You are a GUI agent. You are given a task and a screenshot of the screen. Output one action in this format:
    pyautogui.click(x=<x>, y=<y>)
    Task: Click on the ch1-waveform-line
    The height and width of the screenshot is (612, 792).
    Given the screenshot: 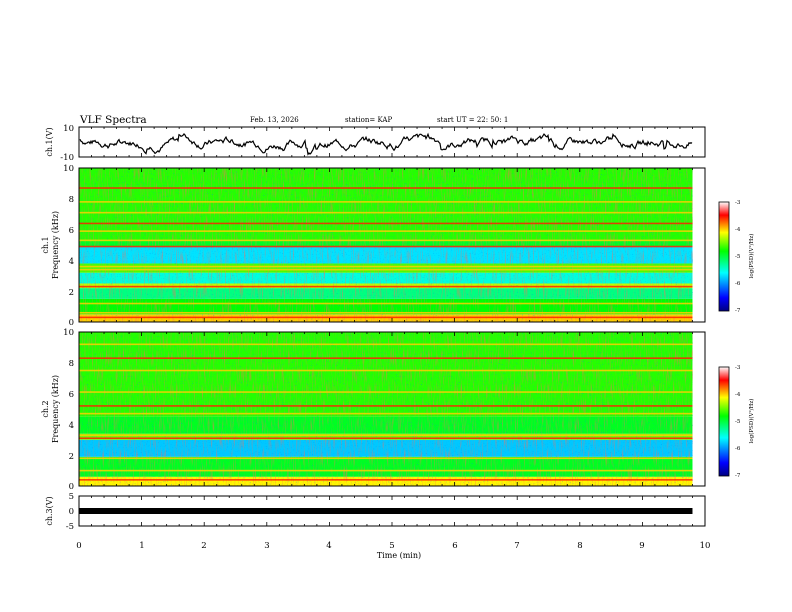 What is the action you would take?
    pyautogui.click(x=386, y=144)
    